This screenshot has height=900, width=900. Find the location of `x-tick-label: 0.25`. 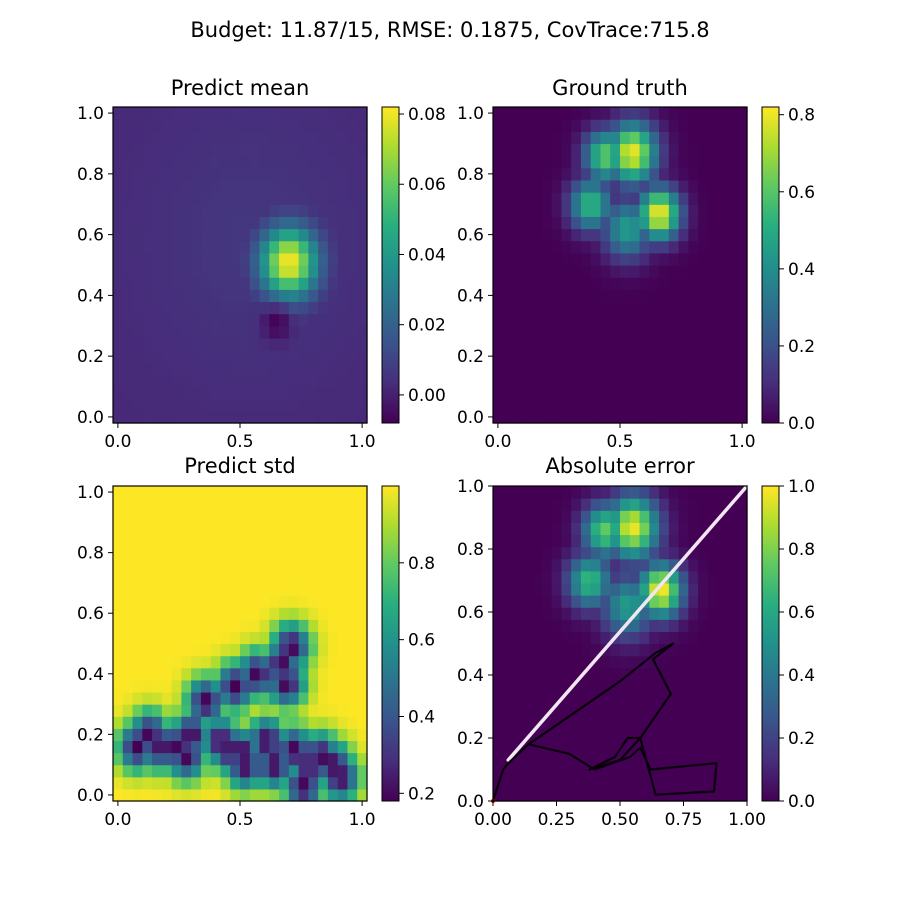

x-tick-label: 0.25 is located at coordinates (557, 820).